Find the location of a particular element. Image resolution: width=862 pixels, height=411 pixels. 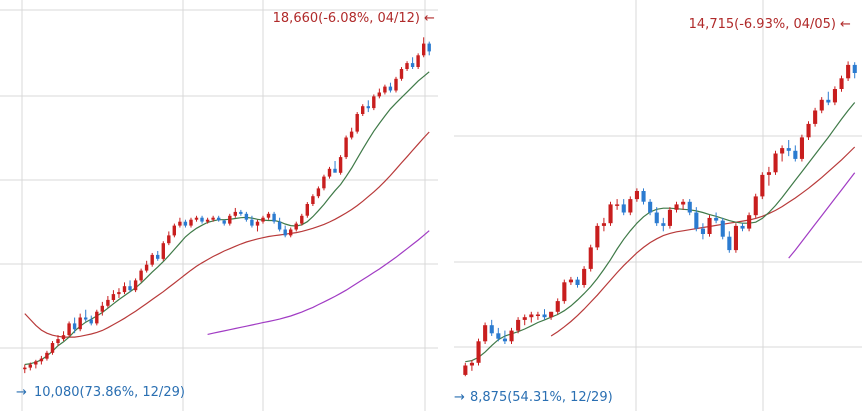

low-arrow-icon: → is located at coordinates (21, 392).